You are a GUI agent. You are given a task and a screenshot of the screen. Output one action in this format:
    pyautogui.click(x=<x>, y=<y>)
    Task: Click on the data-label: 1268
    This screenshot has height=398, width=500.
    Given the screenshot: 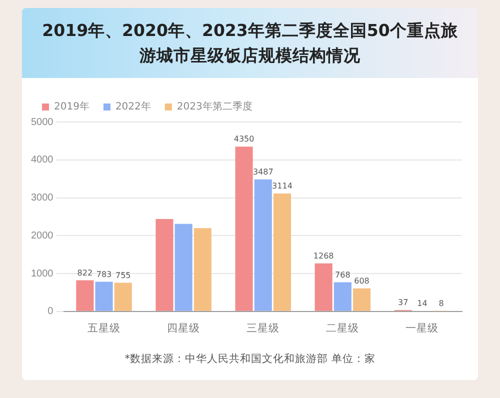 What is the action you would take?
    pyautogui.click(x=323, y=255)
    